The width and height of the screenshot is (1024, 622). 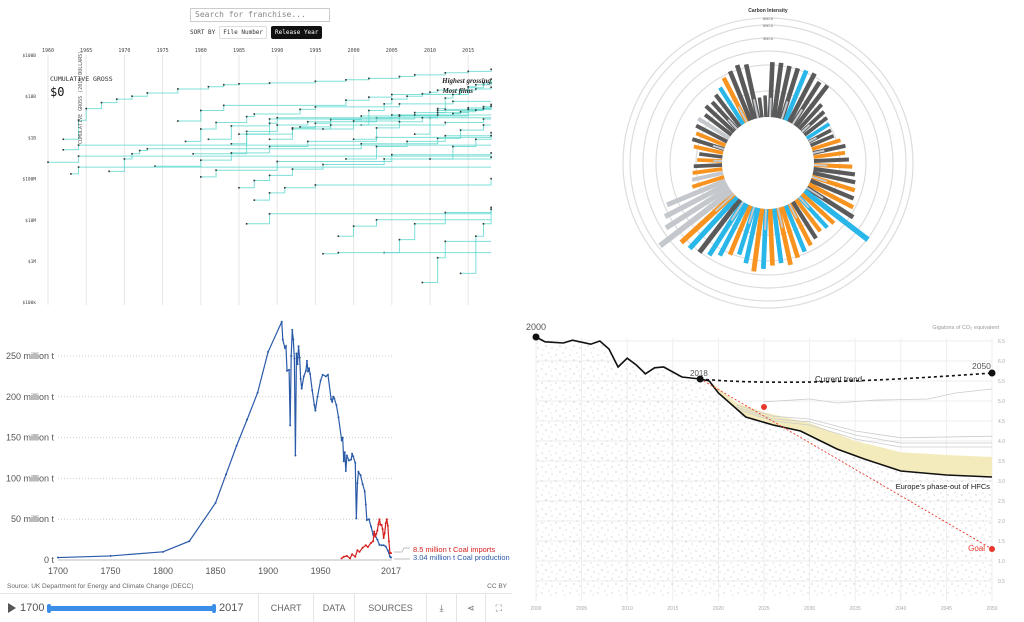 What do you see at coordinates (768, 25) in the screenshot?
I see `ring-label: 500.0` at bounding box center [768, 25].